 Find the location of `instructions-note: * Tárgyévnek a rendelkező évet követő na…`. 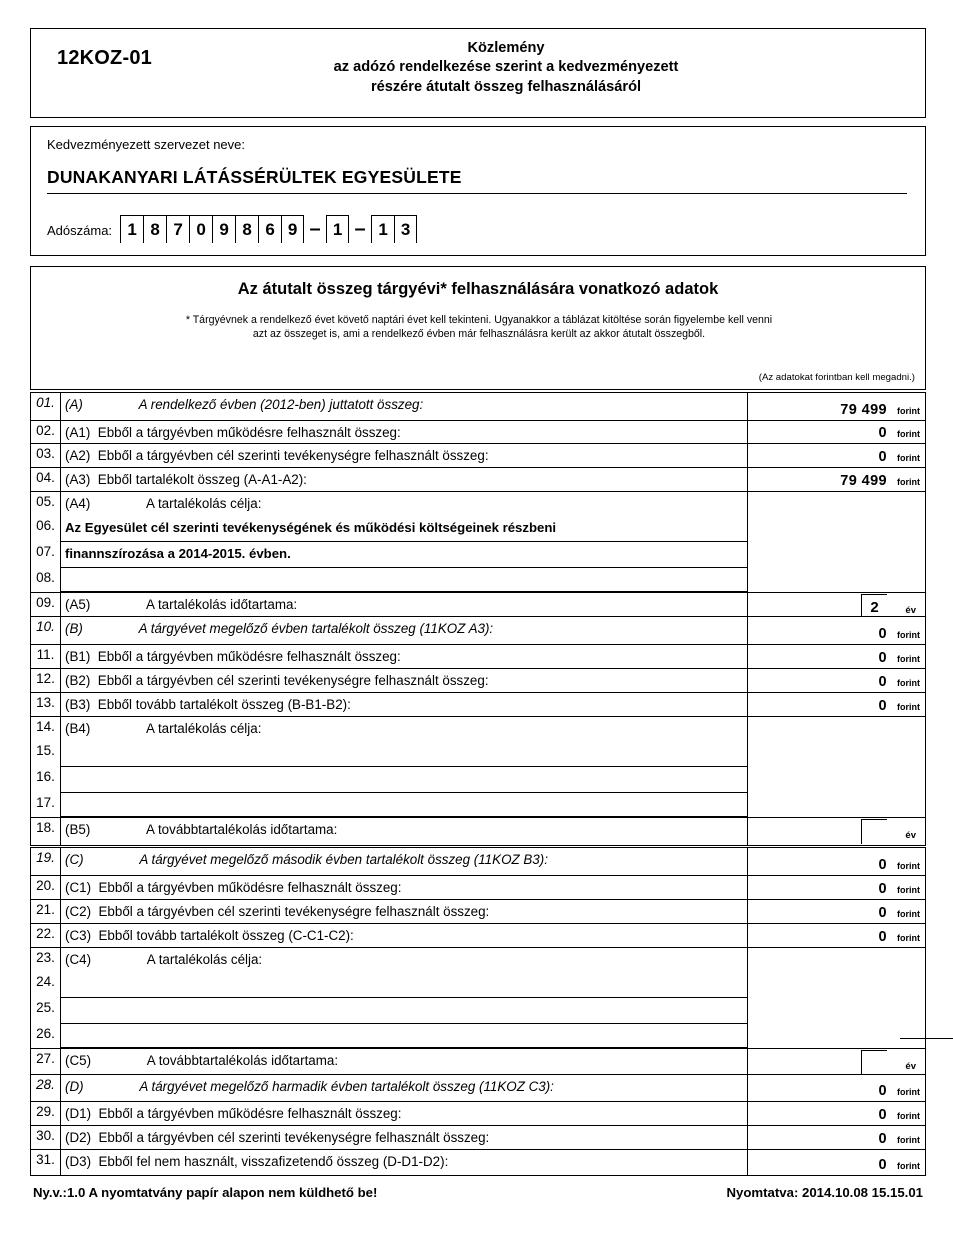

instructions-note: * Tárgyévnek a rendelkező évet követő na… is located at coordinates (479, 327).